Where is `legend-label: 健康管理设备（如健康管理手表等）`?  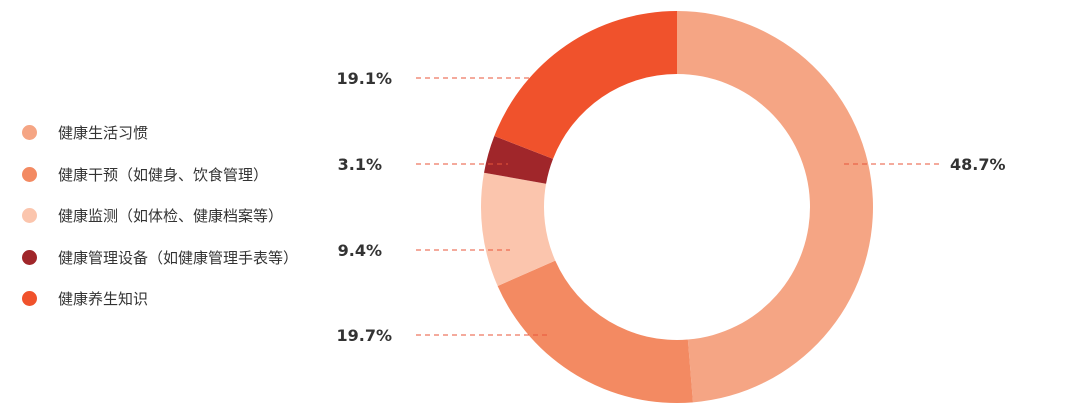
legend-label: 健康管理设备（如健康管理手表等） is located at coordinates (178, 257).